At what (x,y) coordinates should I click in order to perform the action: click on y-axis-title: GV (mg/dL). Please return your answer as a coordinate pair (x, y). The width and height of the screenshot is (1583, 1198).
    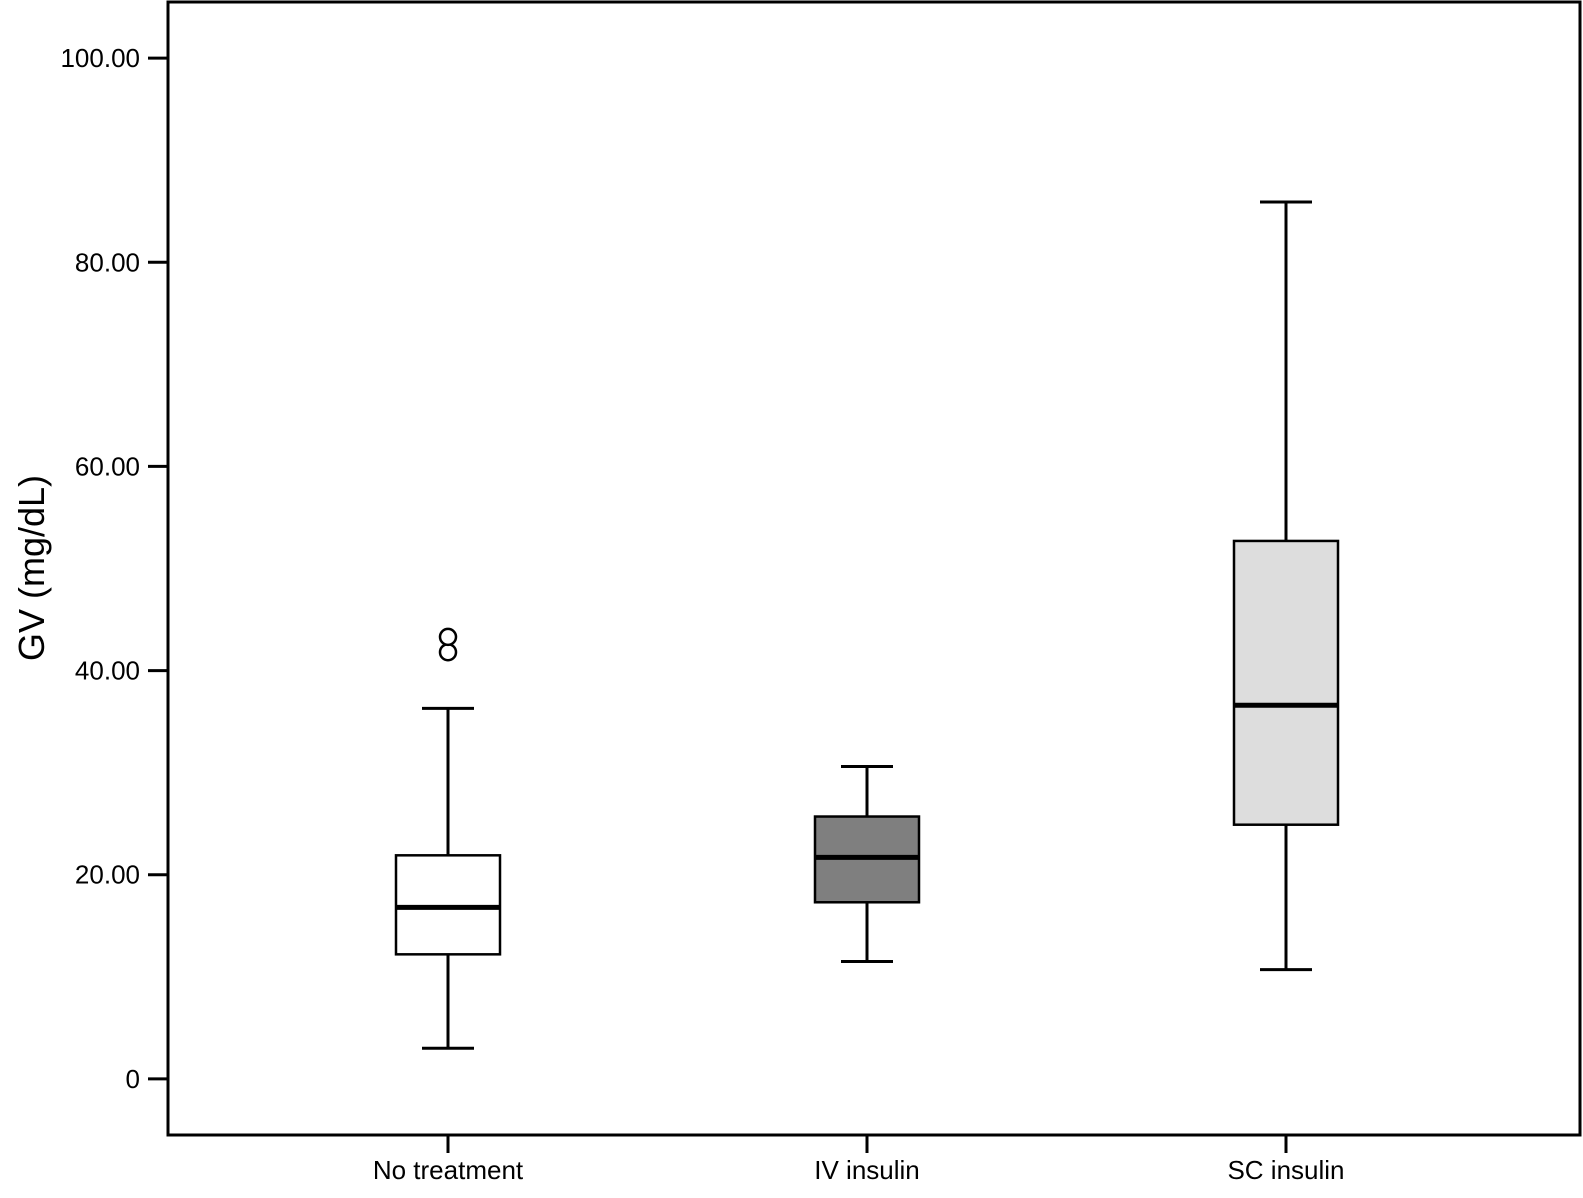
    Looking at the image, I should click on (31, 568).